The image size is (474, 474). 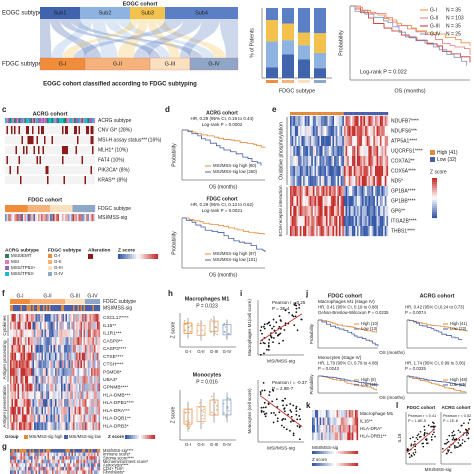 I want to click on group-swatch, so click(x=304, y=81).